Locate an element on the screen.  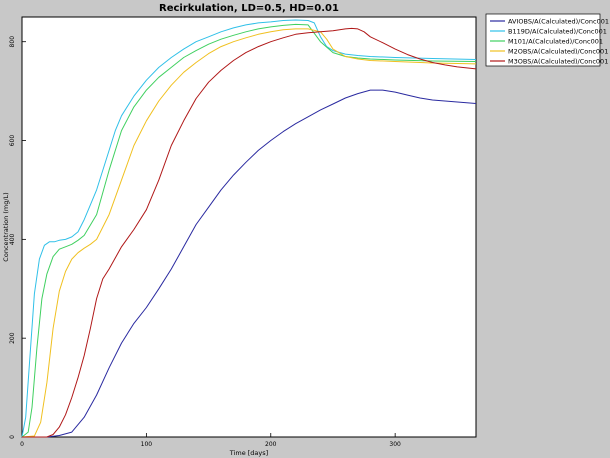
legend-entry-label: AVIOBS/A(Calculated)/Conc001 is located at coordinates (558, 21).